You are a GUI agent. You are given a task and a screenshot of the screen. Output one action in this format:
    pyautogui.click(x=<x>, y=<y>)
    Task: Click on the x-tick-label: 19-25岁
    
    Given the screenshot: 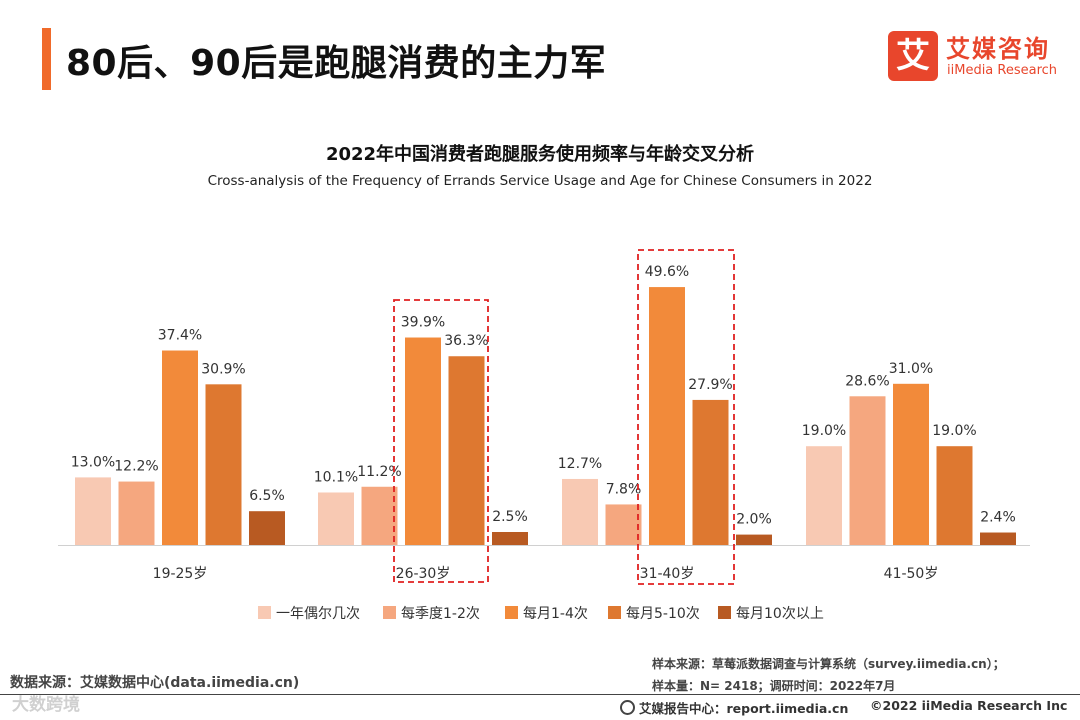 What is the action you would take?
    pyautogui.click(x=180, y=574)
    